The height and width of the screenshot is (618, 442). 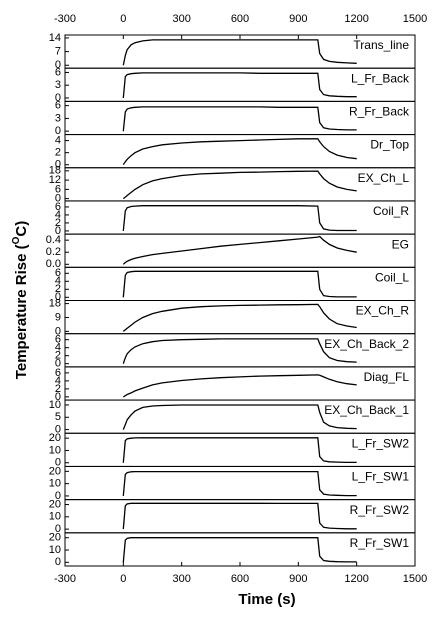 What do you see at coordinates (356, 19) in the screenshot?
I see `x-tick-label-top: 1200` at bounding box center [356, 19].